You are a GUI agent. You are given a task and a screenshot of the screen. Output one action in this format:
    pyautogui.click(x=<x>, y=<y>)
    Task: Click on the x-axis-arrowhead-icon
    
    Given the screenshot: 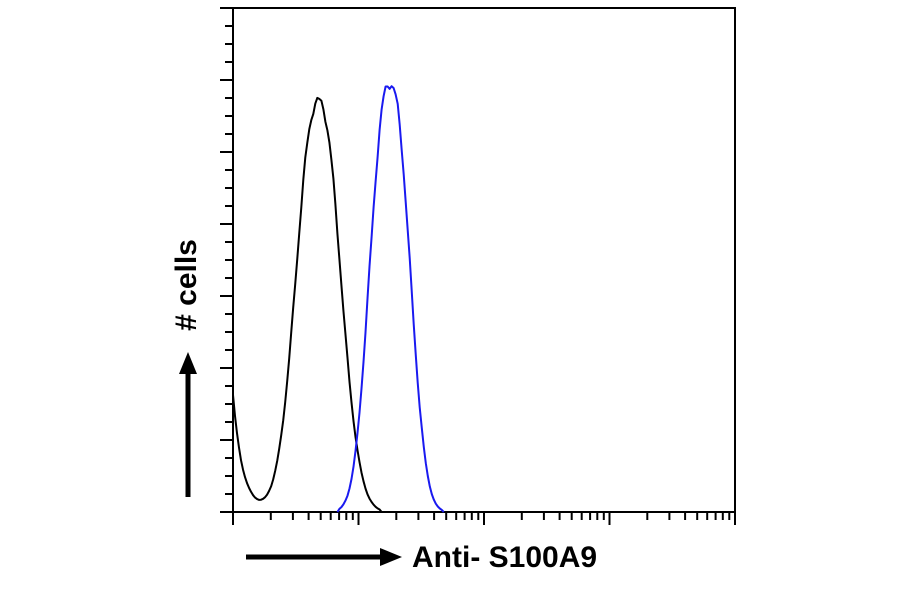 What is the action you would take?
    pyautogui.click(x=391, y=557)
    